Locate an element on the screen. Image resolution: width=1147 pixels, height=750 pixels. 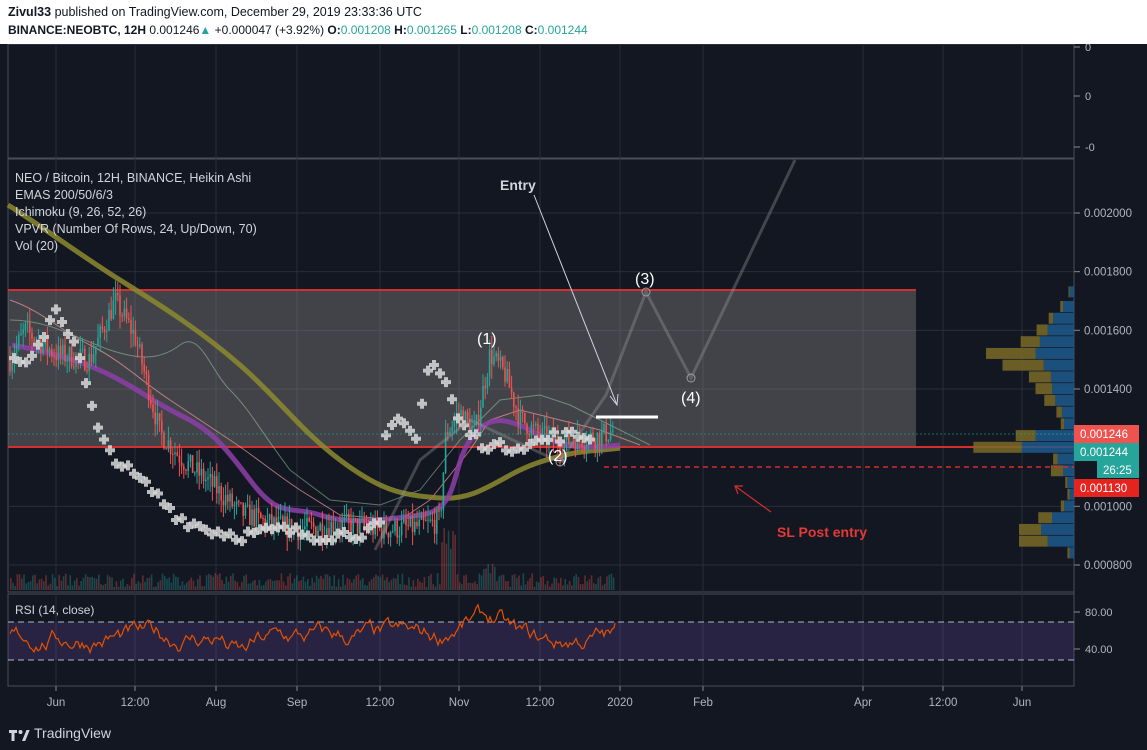
rsi-label: RSI (14, close) is located at coordinates (54, 610).